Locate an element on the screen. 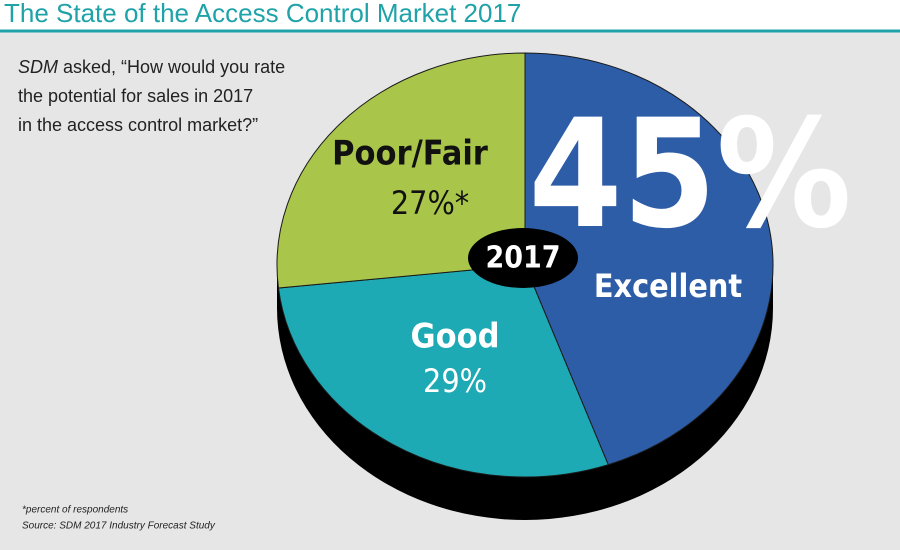 Image resolution: width=900 pixels, height=550 pixels. center-label: 2017 is located at coordinates (522, 258).